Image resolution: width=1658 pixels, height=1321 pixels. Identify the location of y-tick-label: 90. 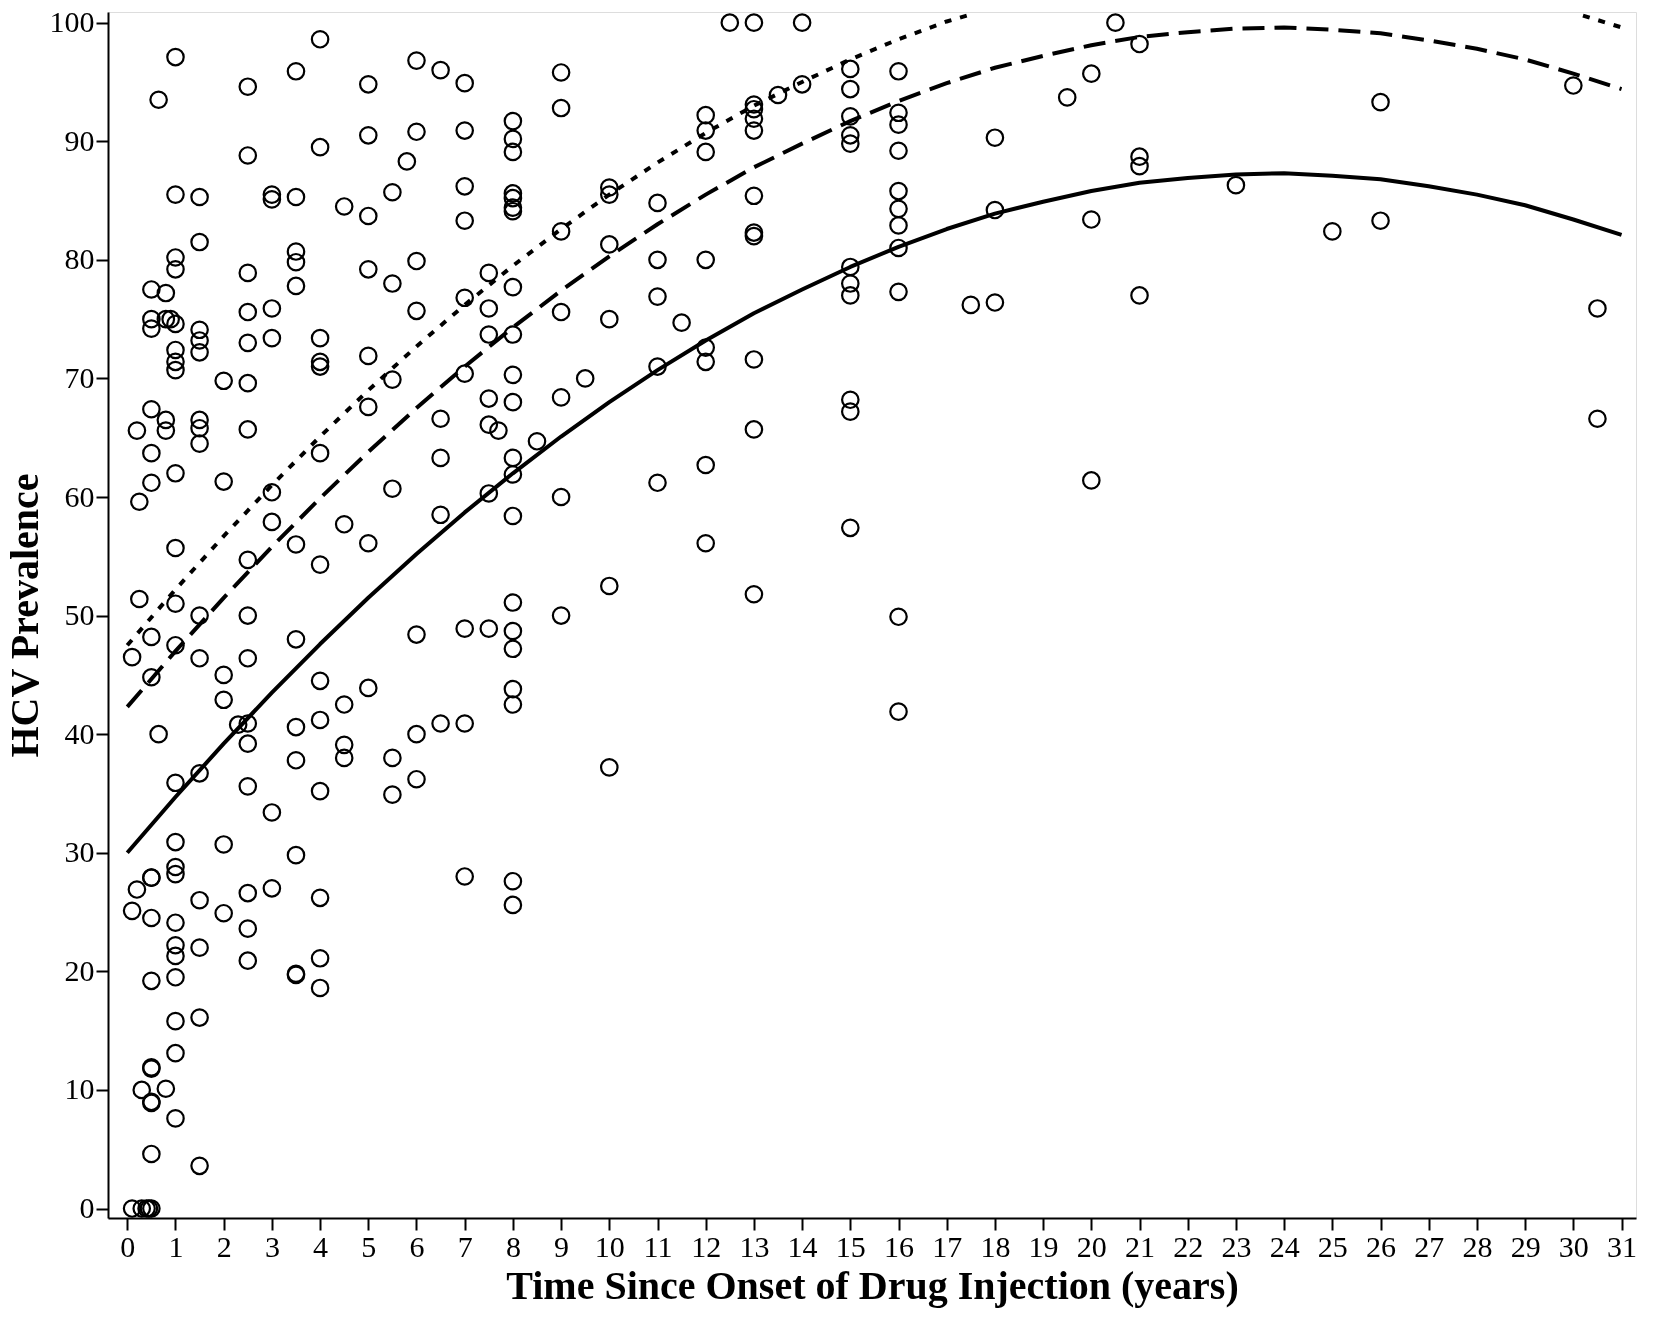
(79, 140).